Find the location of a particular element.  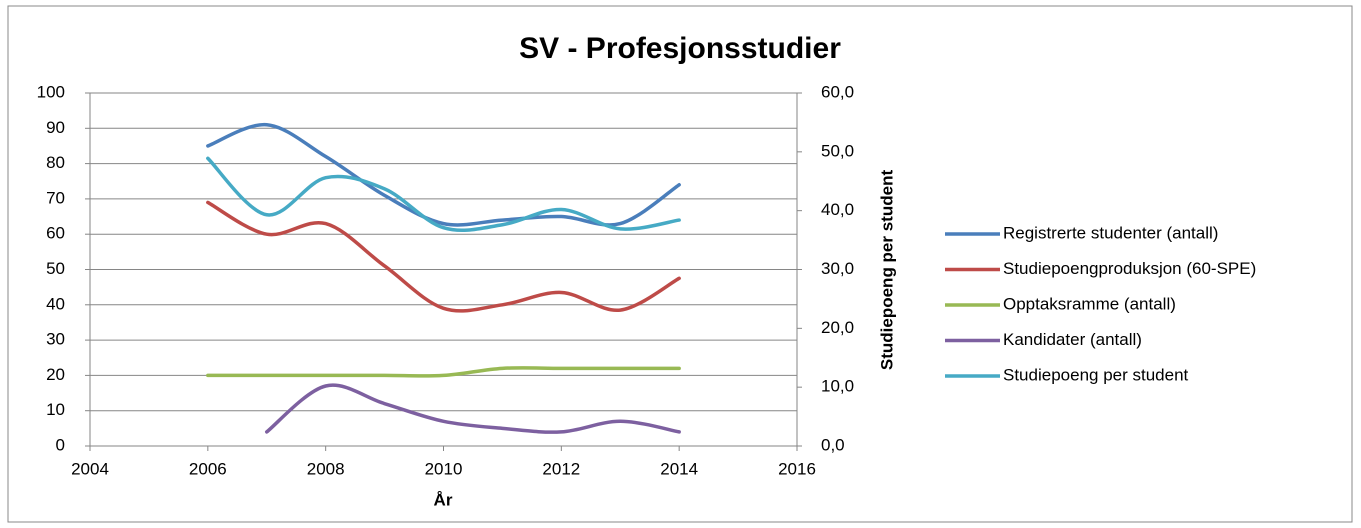

y2-axis-label: Studiepoeng per student is located at coordinates (886, 270).